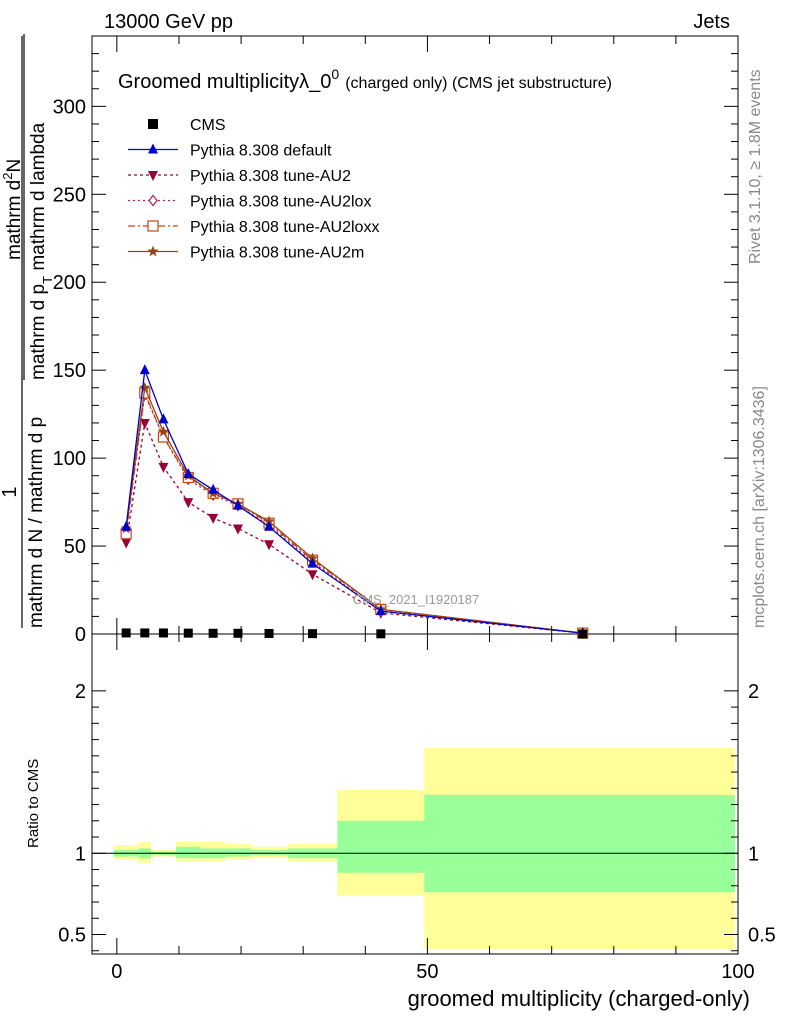  Describe the element at coordinates (72, 936) in the screenshot. I see `ratio-y-tick-label: 0.5` at that location.